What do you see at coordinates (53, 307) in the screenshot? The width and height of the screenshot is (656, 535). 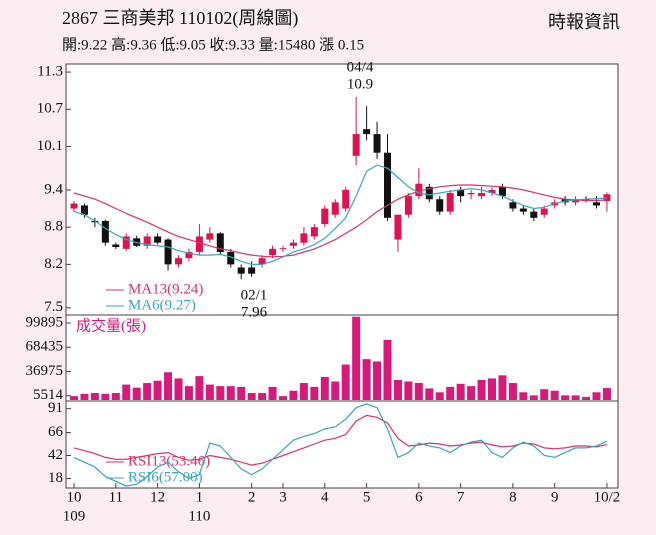 I see `y-tick-label: 7.5` at bounding box center [53, 307].